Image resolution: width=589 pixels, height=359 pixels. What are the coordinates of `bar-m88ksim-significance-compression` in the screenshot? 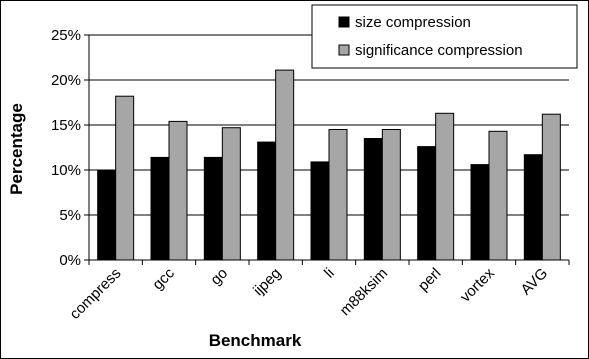 It's located at (391, 195).